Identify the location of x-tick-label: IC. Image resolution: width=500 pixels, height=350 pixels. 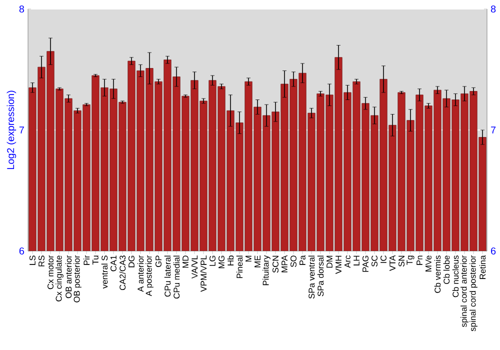
(383, 259).